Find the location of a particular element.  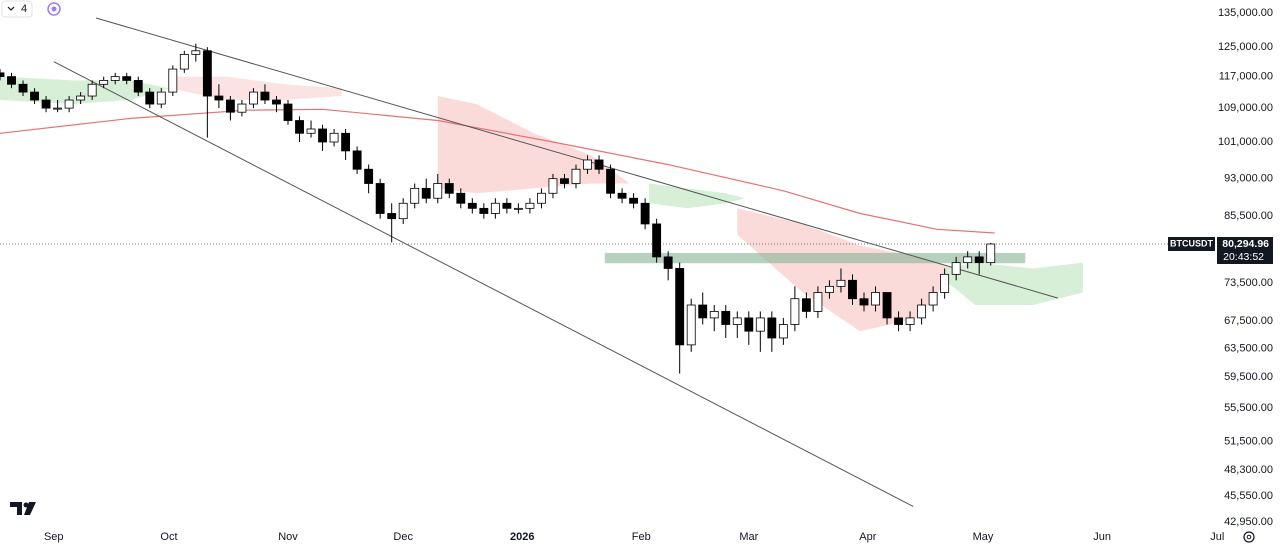

y-tick-label: 73,500.00 is located at coordinates (1248, 283).